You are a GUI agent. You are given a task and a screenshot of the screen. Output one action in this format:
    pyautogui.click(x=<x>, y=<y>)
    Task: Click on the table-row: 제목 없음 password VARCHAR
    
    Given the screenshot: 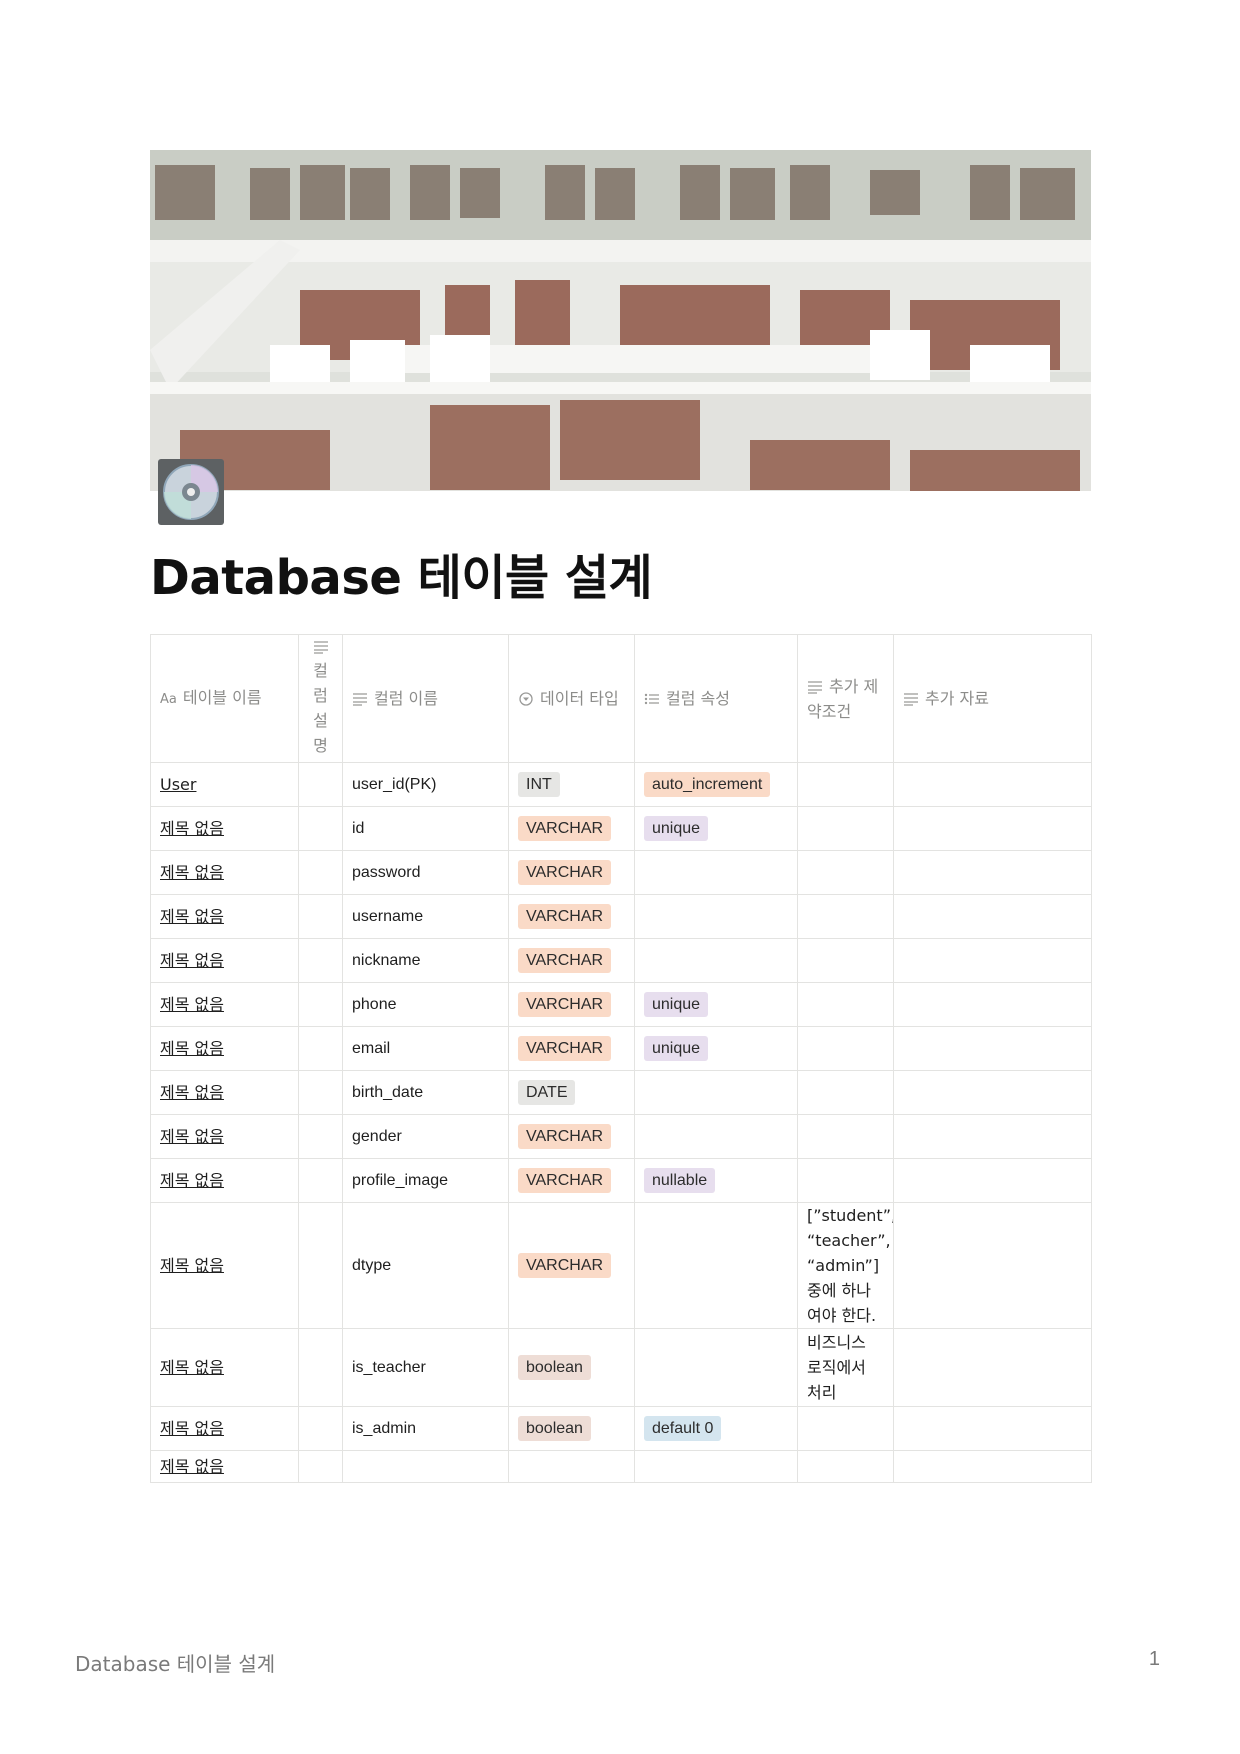 What is the action you would take?
    pyautogui.click(x=621, y=872)
    